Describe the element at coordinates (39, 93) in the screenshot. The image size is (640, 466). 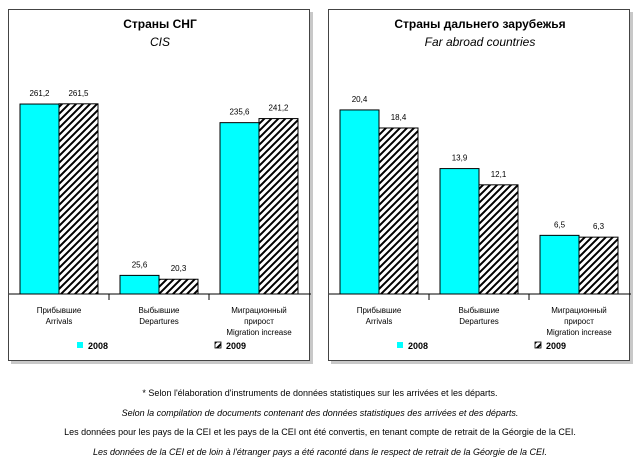
I see `data-label-2008-0: 261,2` at that location.